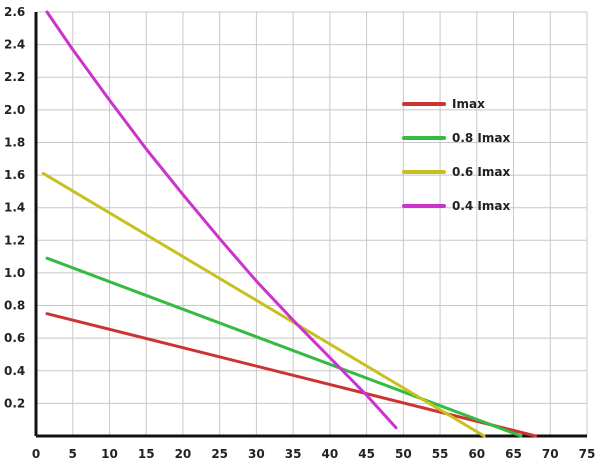  I want to click on y-tick-label: 1.4, so click(14, 208).